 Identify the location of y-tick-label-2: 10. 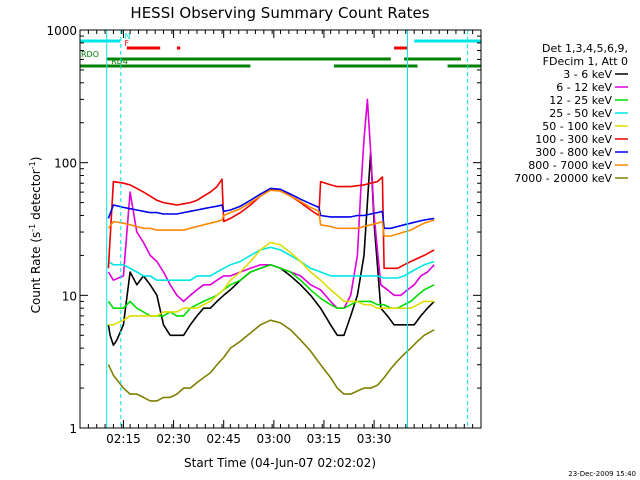
(69, 296).